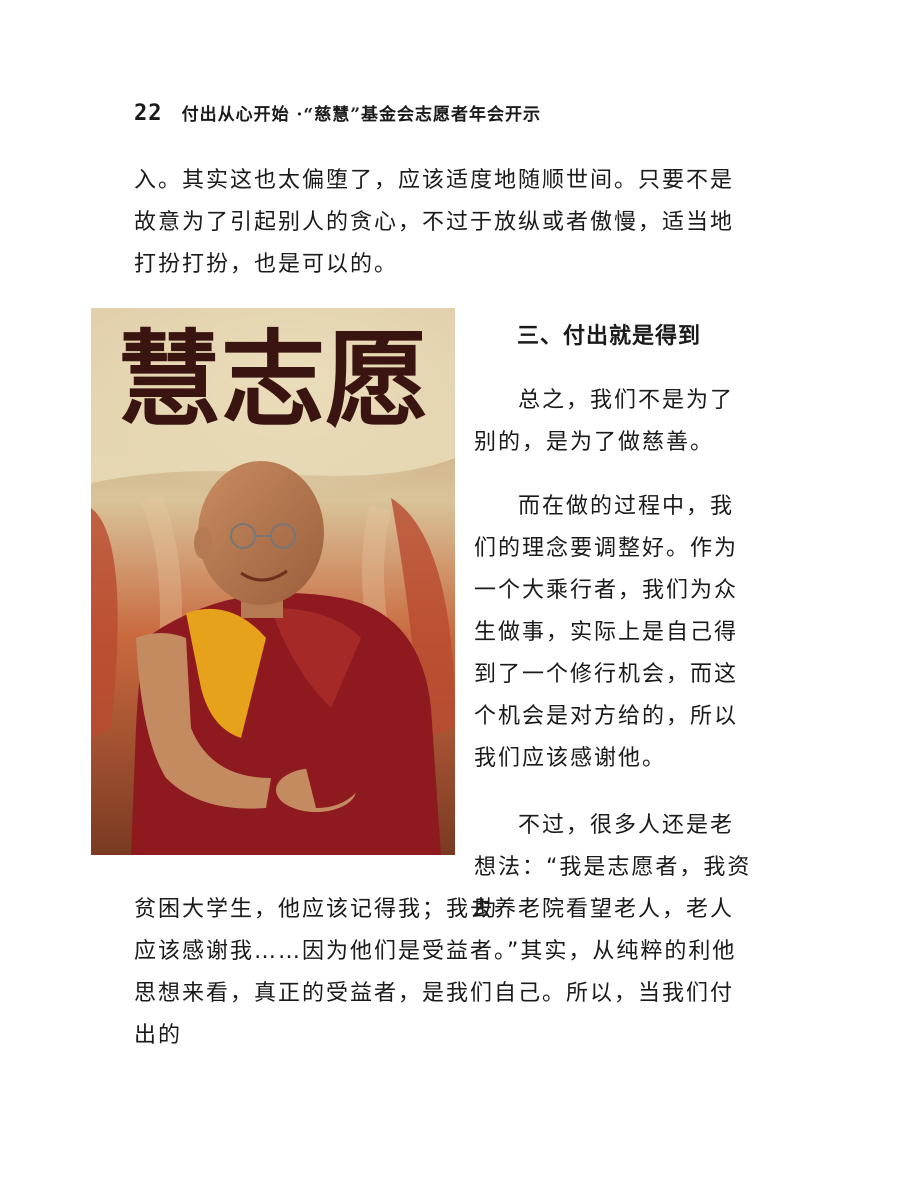 The image size is (908, 1190). What do you see at coordinates (604, 421) in the screenshot?
I see `paragraph-1: 总之，我们不是为了别的，是为了做慈善。` at bounding box center [604, 421].